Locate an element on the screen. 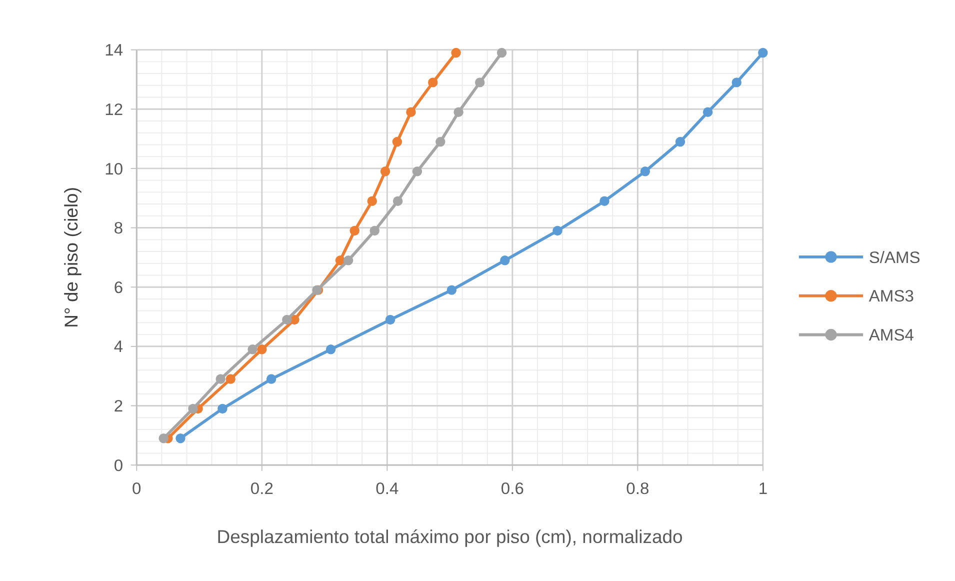 The width and height of the screenshot is (955, 581). y-tick-label: 4 is located at coordinates (119, 346).